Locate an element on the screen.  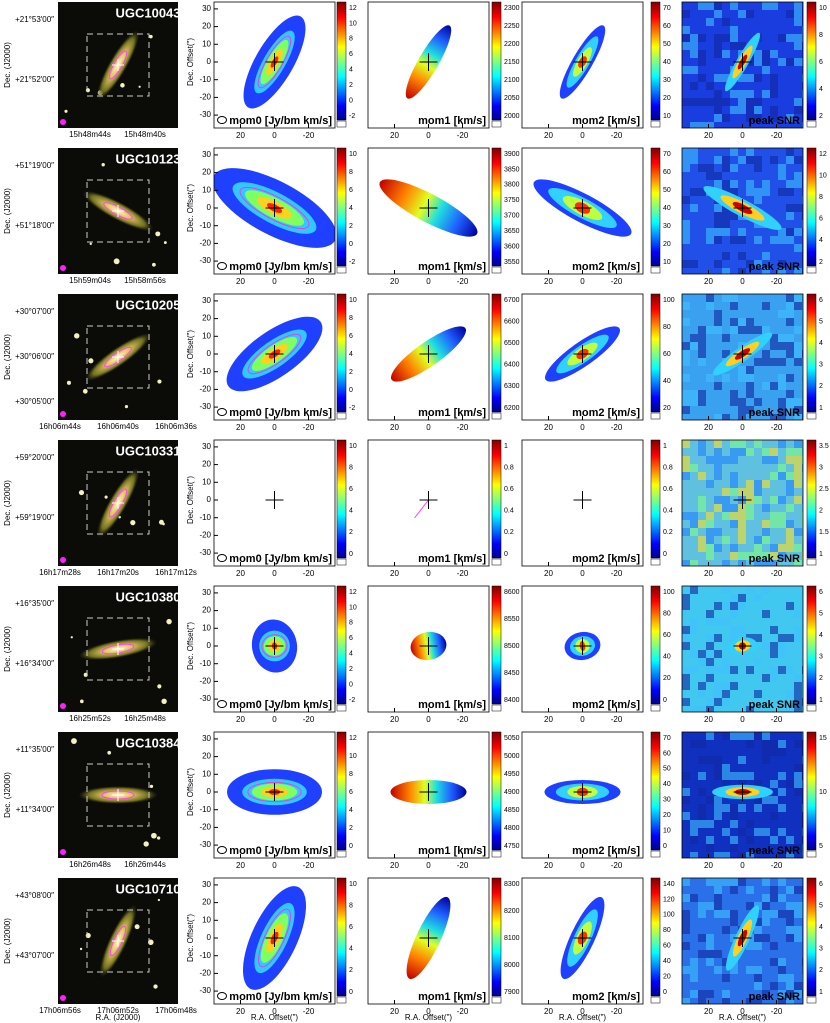
field-box is located at coordinates (118, 65).